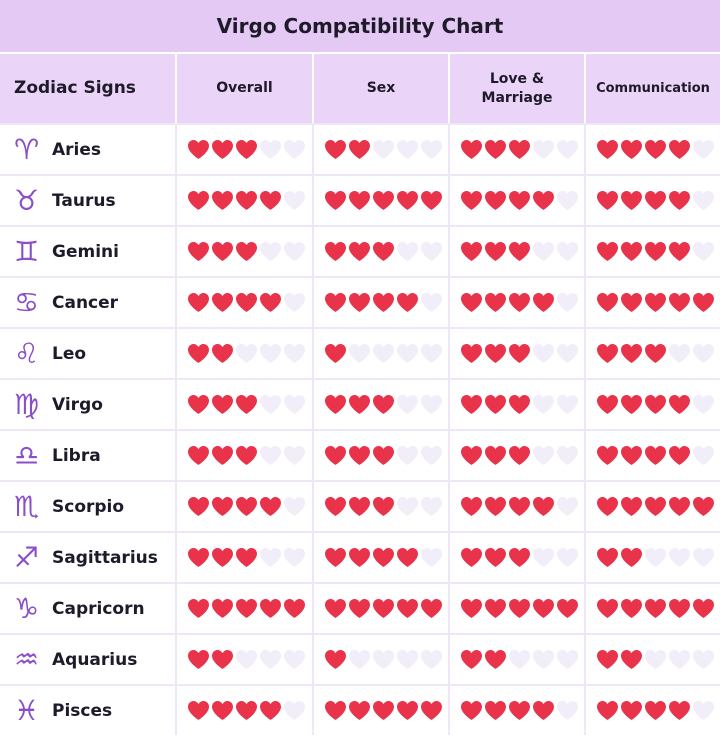  I want to click on sign-name: Capricorn, so click(98, 608).